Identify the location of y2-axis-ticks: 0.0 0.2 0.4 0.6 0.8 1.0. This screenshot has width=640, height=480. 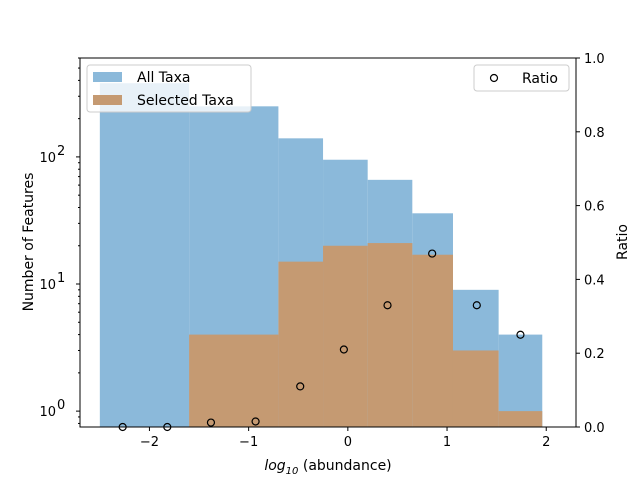
(590, 244).